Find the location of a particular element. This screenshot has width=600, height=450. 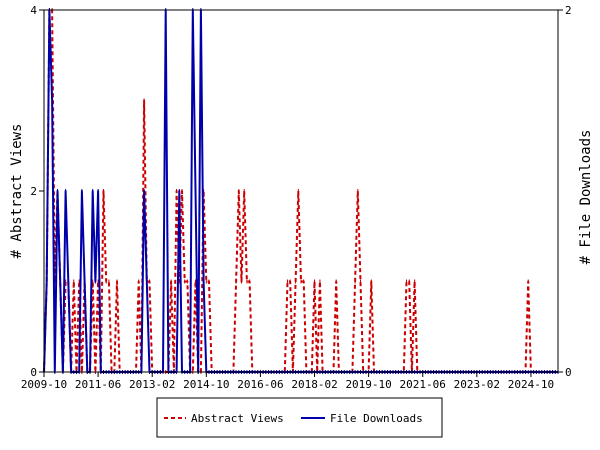

x-tick-label: 2013-02 is located at coordinates (152, 384).